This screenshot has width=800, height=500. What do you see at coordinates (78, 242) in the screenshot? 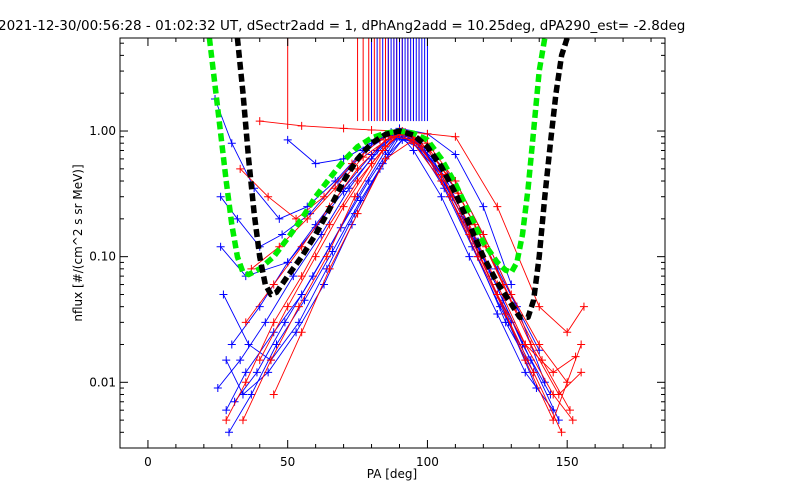
I see `y-axis-label: nflux [#/(cm^2 s sr MeV)]` at bounding box center [78, 242].